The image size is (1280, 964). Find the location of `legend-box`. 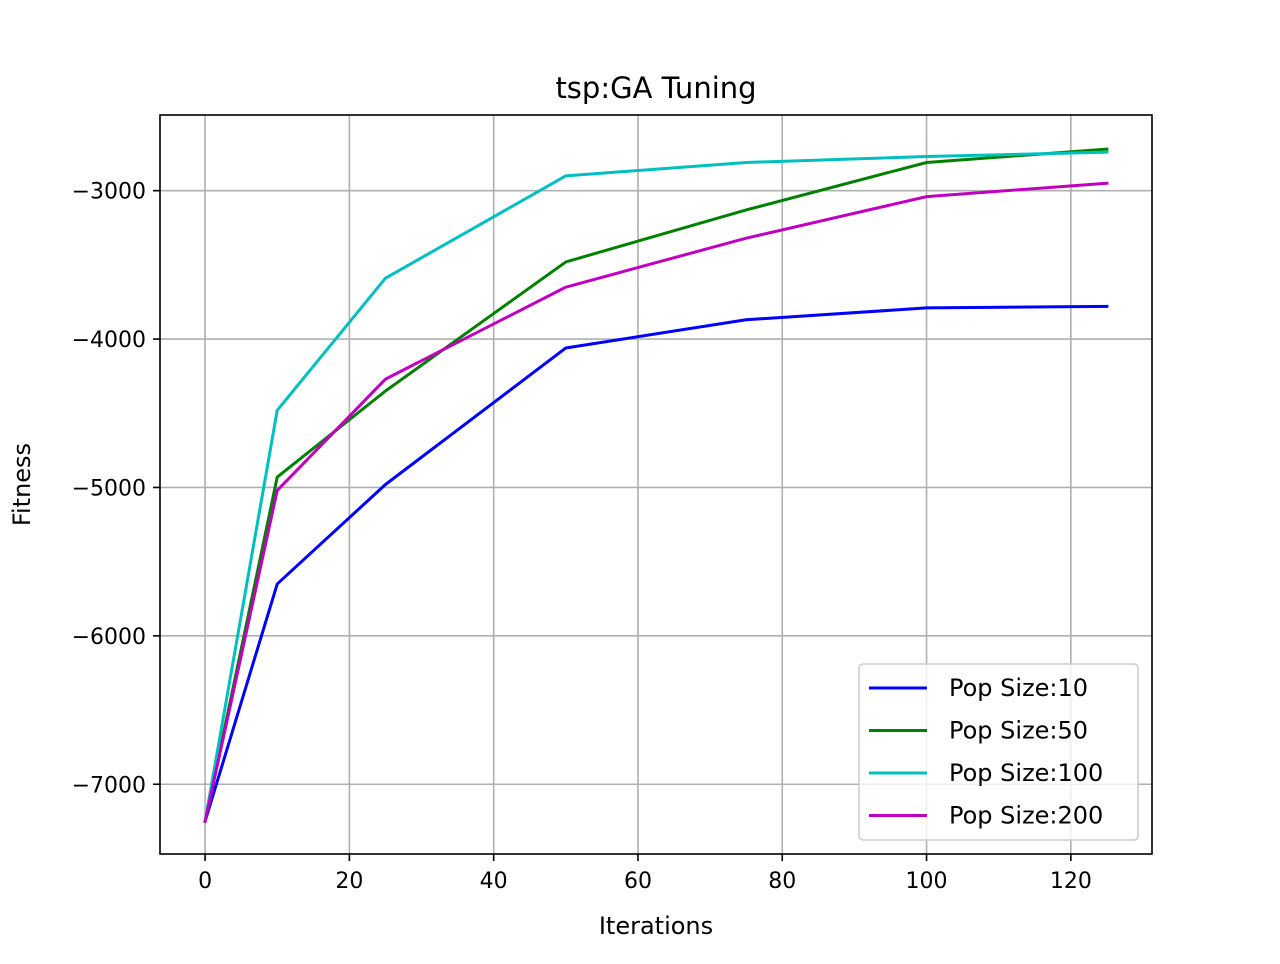

legend-box is located at coordinates (998, 752).